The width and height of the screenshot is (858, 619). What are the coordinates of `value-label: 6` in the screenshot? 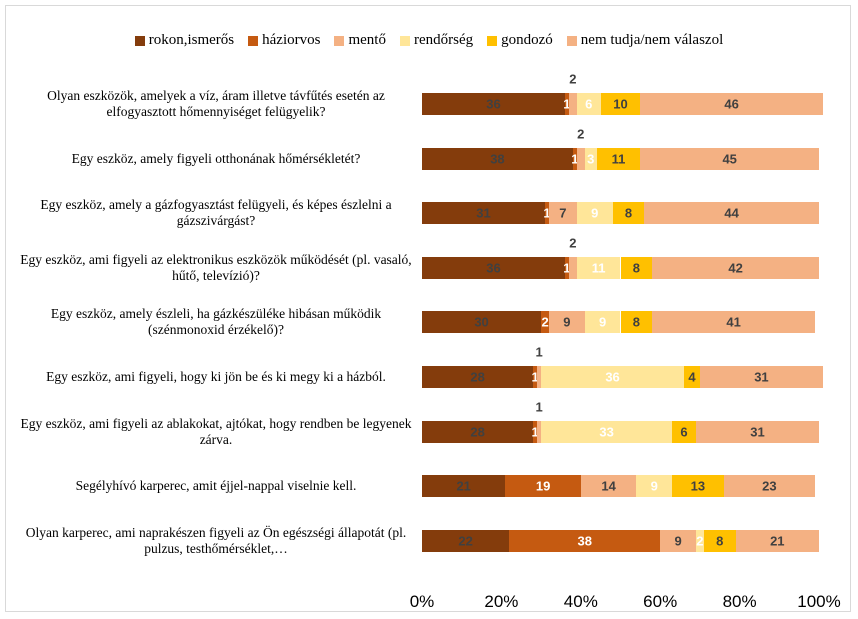 It's located at (589, 104).